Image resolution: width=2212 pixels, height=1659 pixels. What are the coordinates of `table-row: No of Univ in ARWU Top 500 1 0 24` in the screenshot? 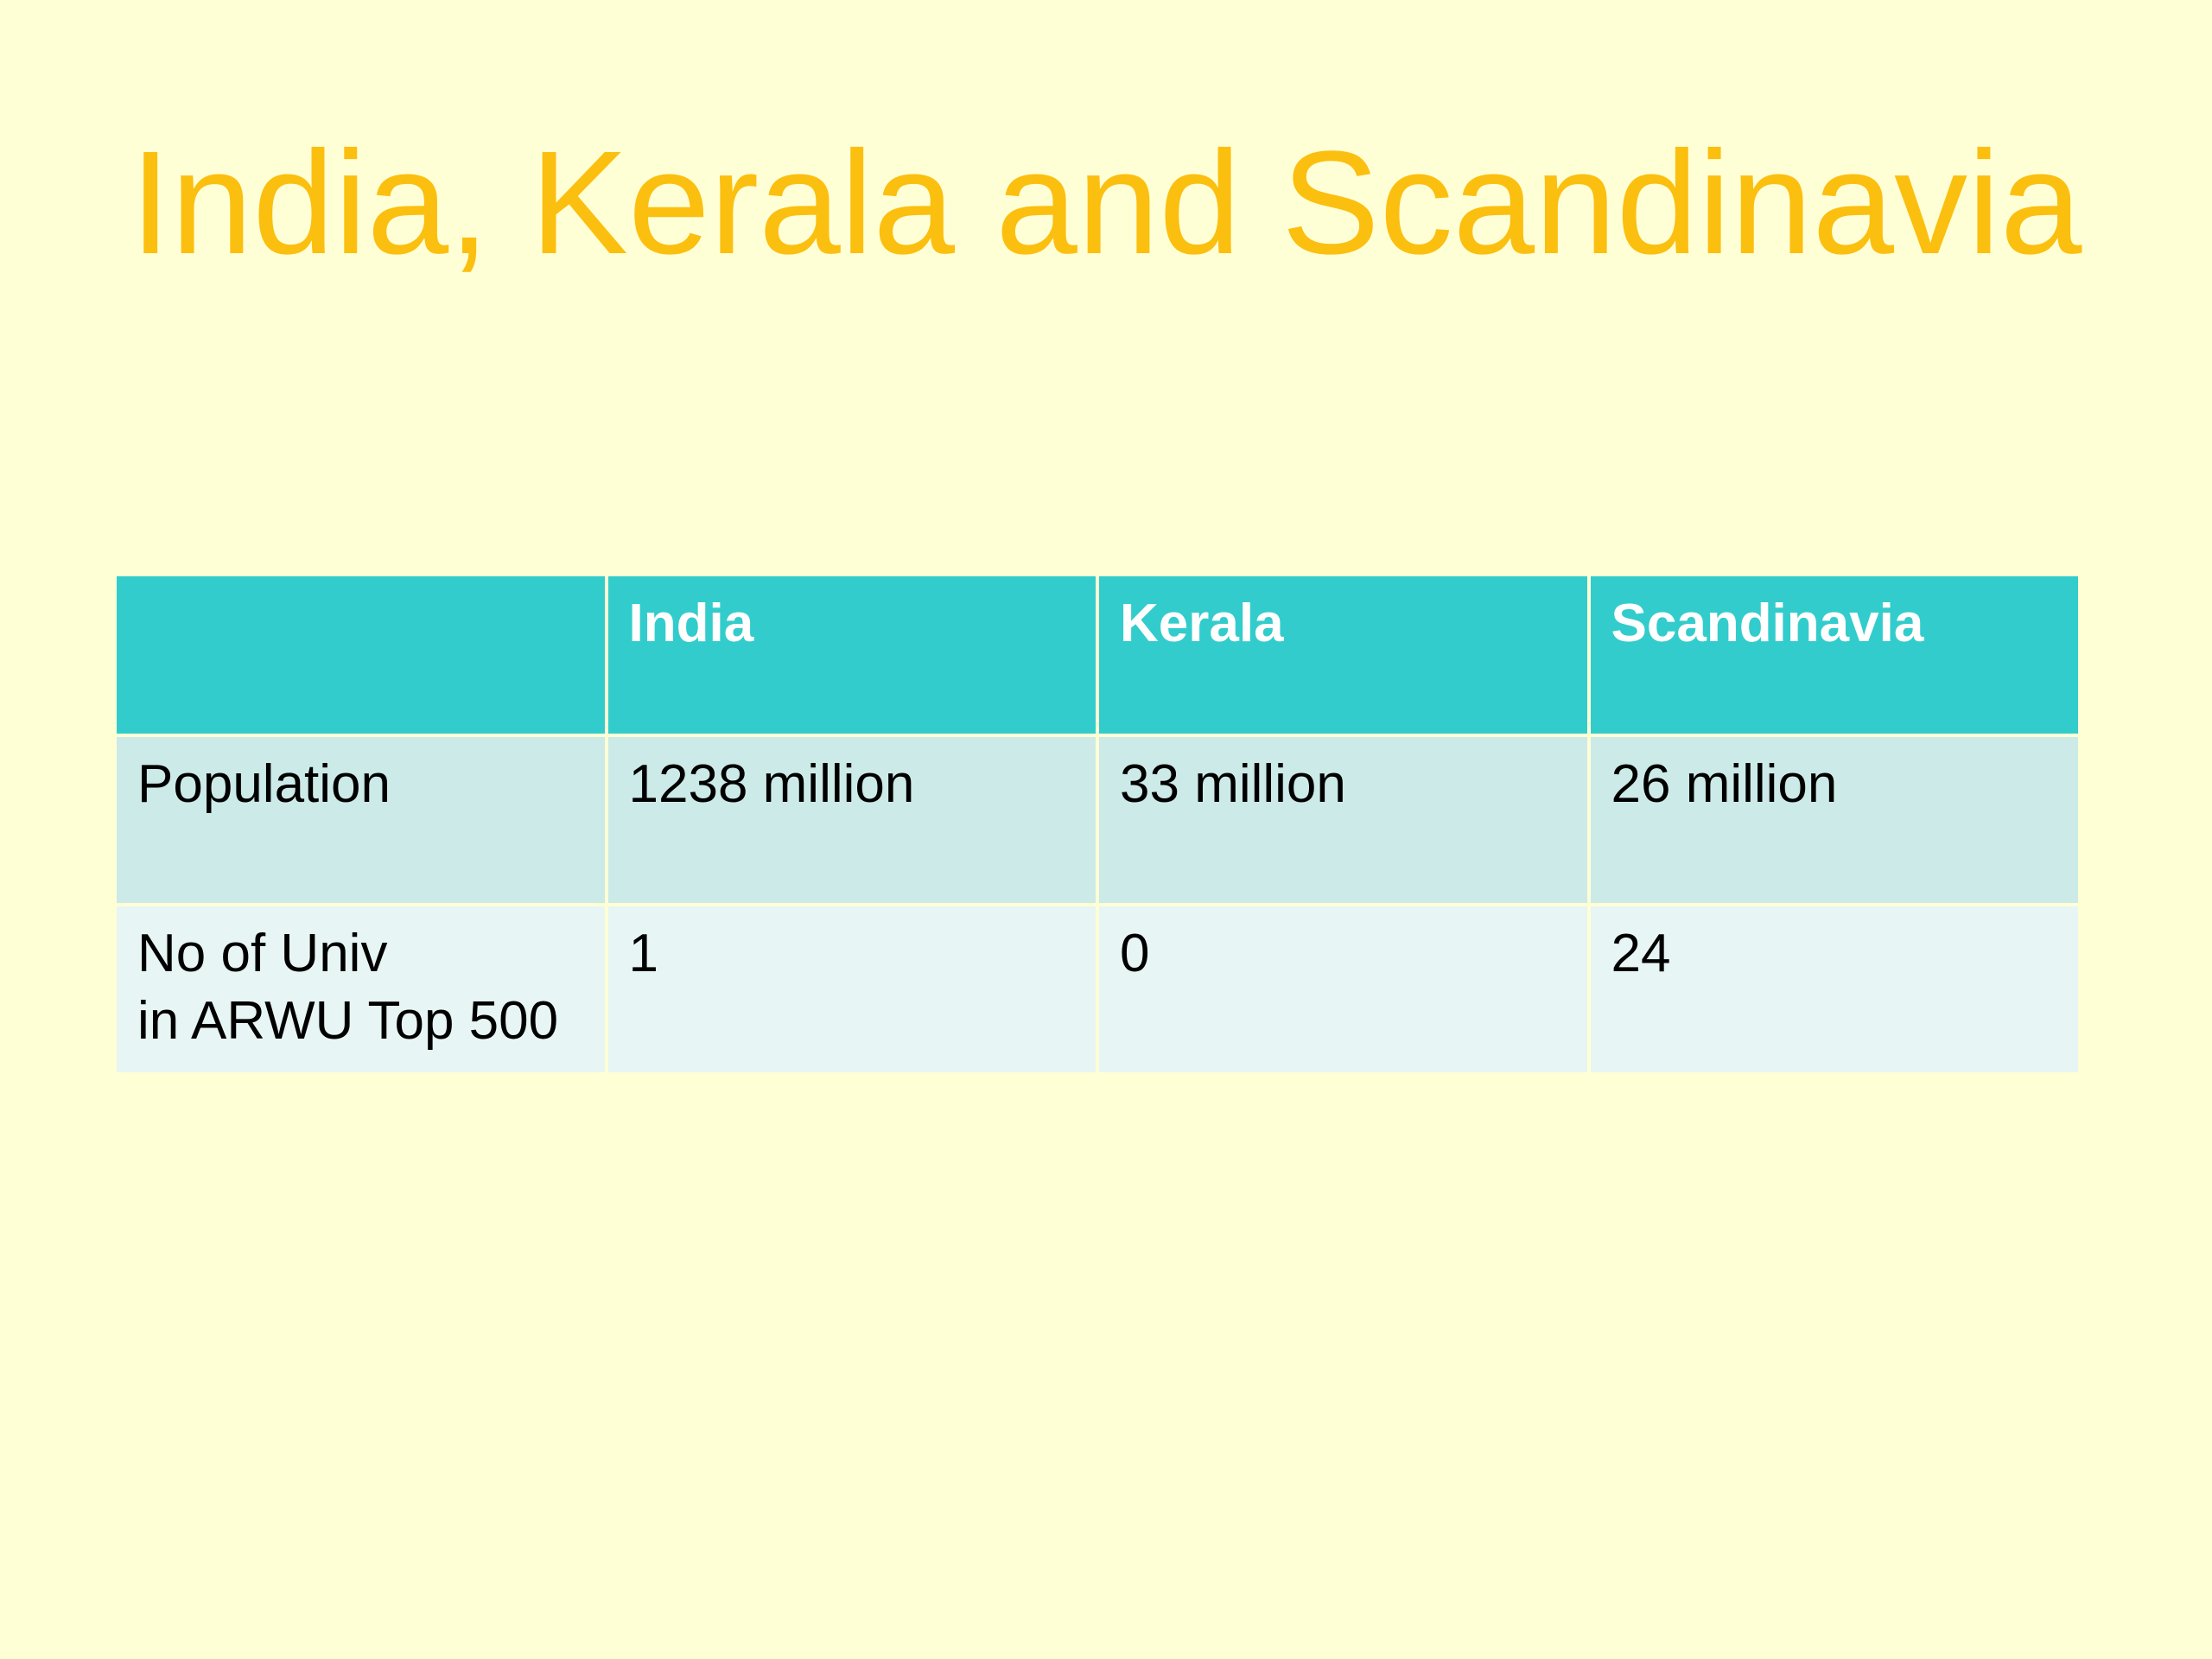 It's located at (1097, 990).